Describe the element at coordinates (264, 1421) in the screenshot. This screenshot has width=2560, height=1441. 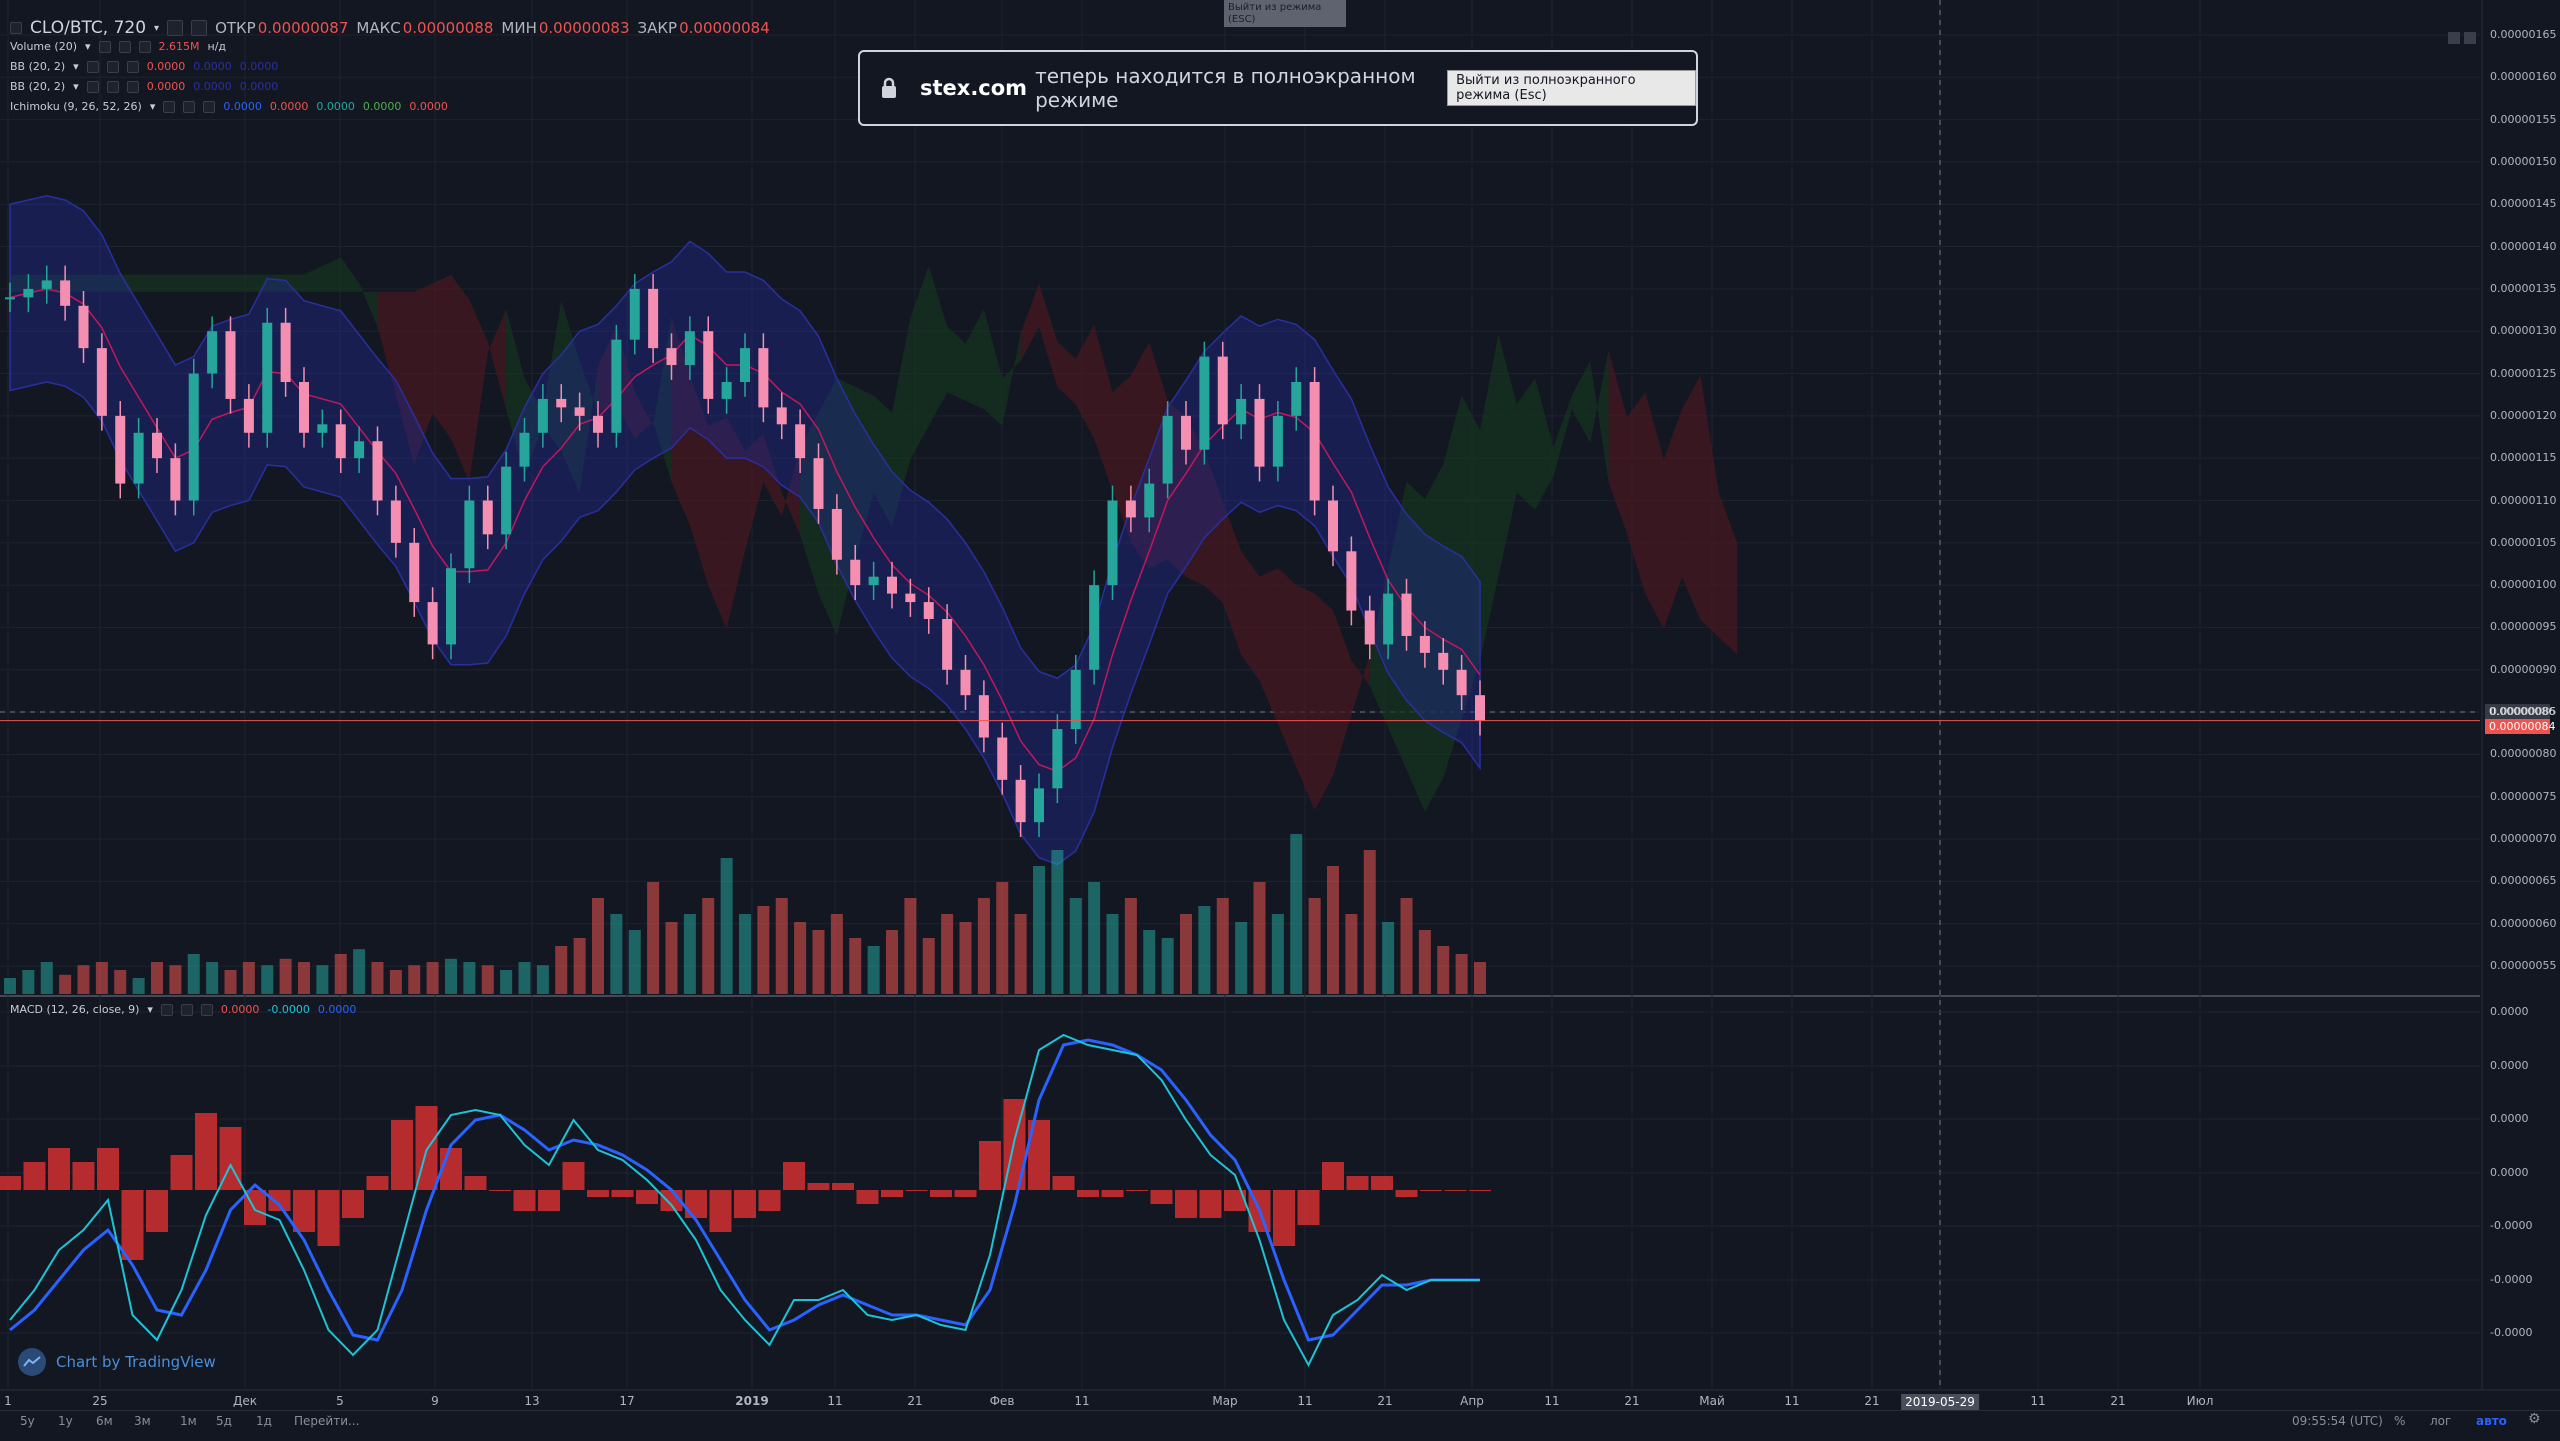
I see `timeframe-button: 1д` at that location.